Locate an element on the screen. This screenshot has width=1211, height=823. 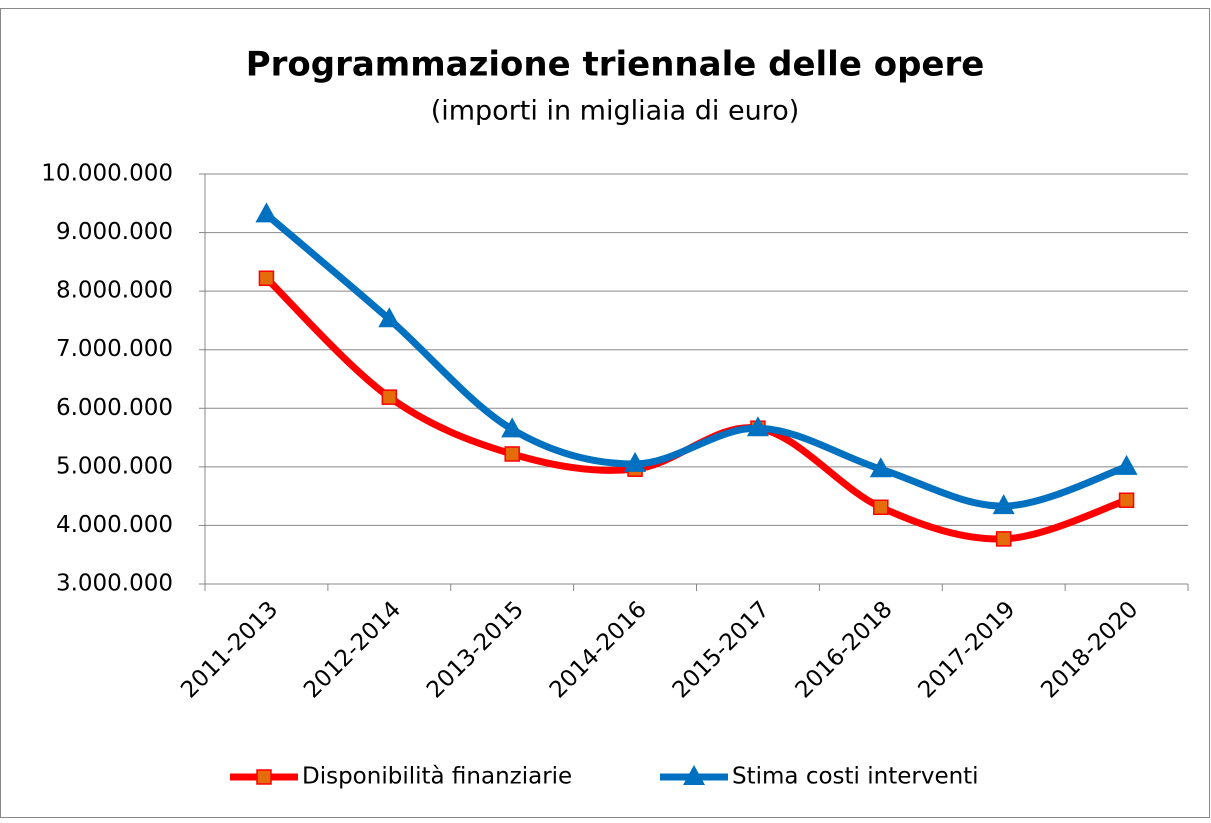
y-tick-label: 6.000.000 is located at coordinates (114, 408).